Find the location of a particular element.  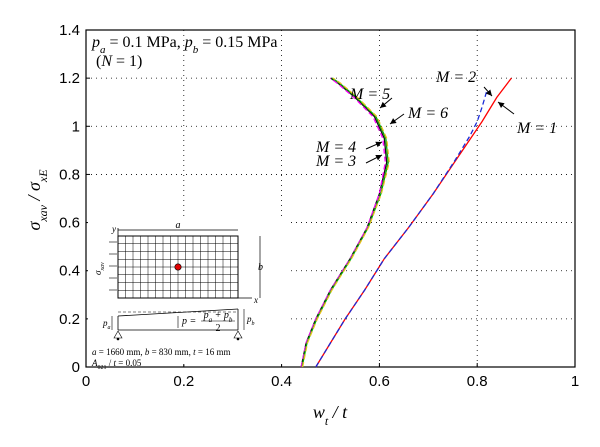

x-tick-label-5: 1 is located at coordinates (575, 381).